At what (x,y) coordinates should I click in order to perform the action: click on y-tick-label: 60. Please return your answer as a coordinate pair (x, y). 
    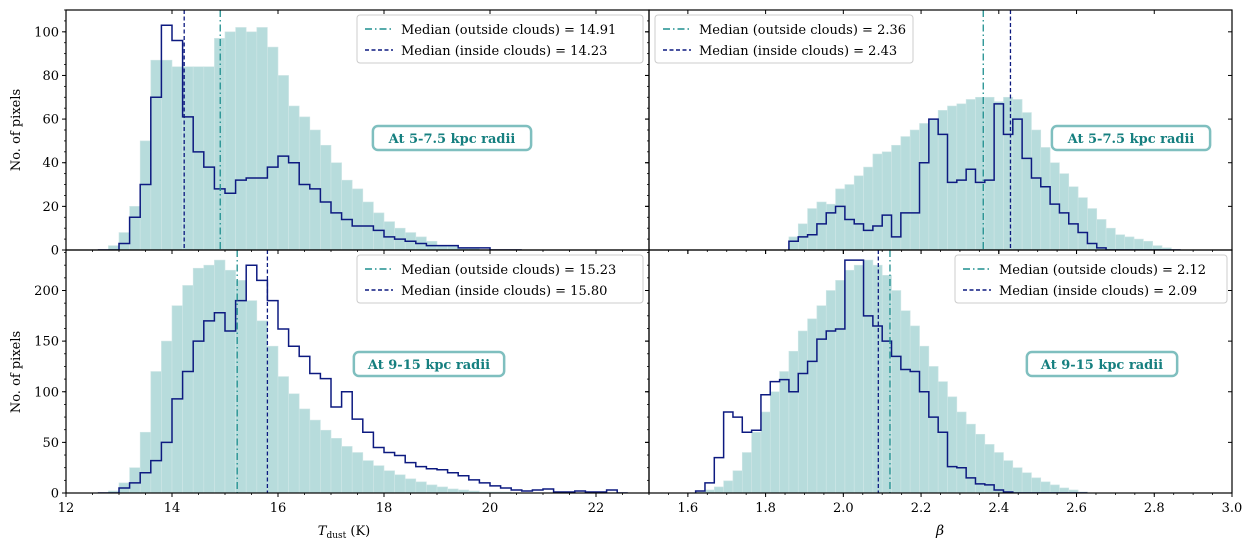
    Looking at the image, I should click on (50, 120).